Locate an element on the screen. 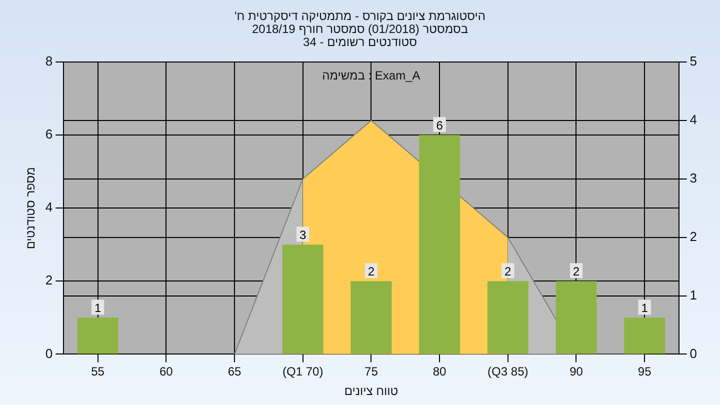 This screenshot has width=720, height=405. y2-tick-label: 3 is located at coordinates (694, 178).